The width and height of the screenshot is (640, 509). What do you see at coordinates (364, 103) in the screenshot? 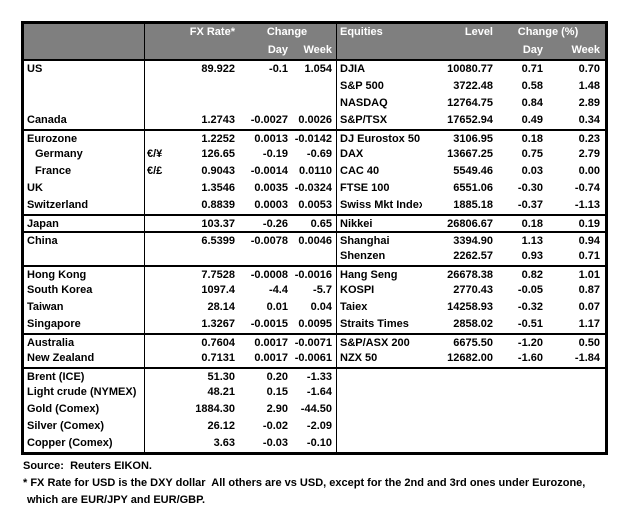
I see `equity-name: NASDAQ` at bounding box center [364, 103].